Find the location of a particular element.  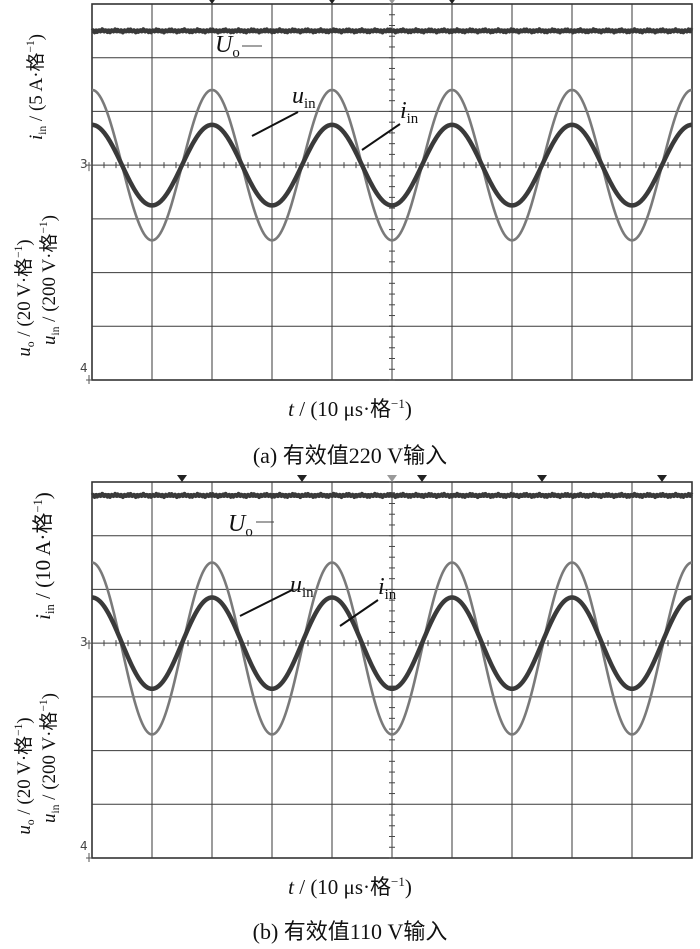

trace-u-in is located at coordinates (392, 165).